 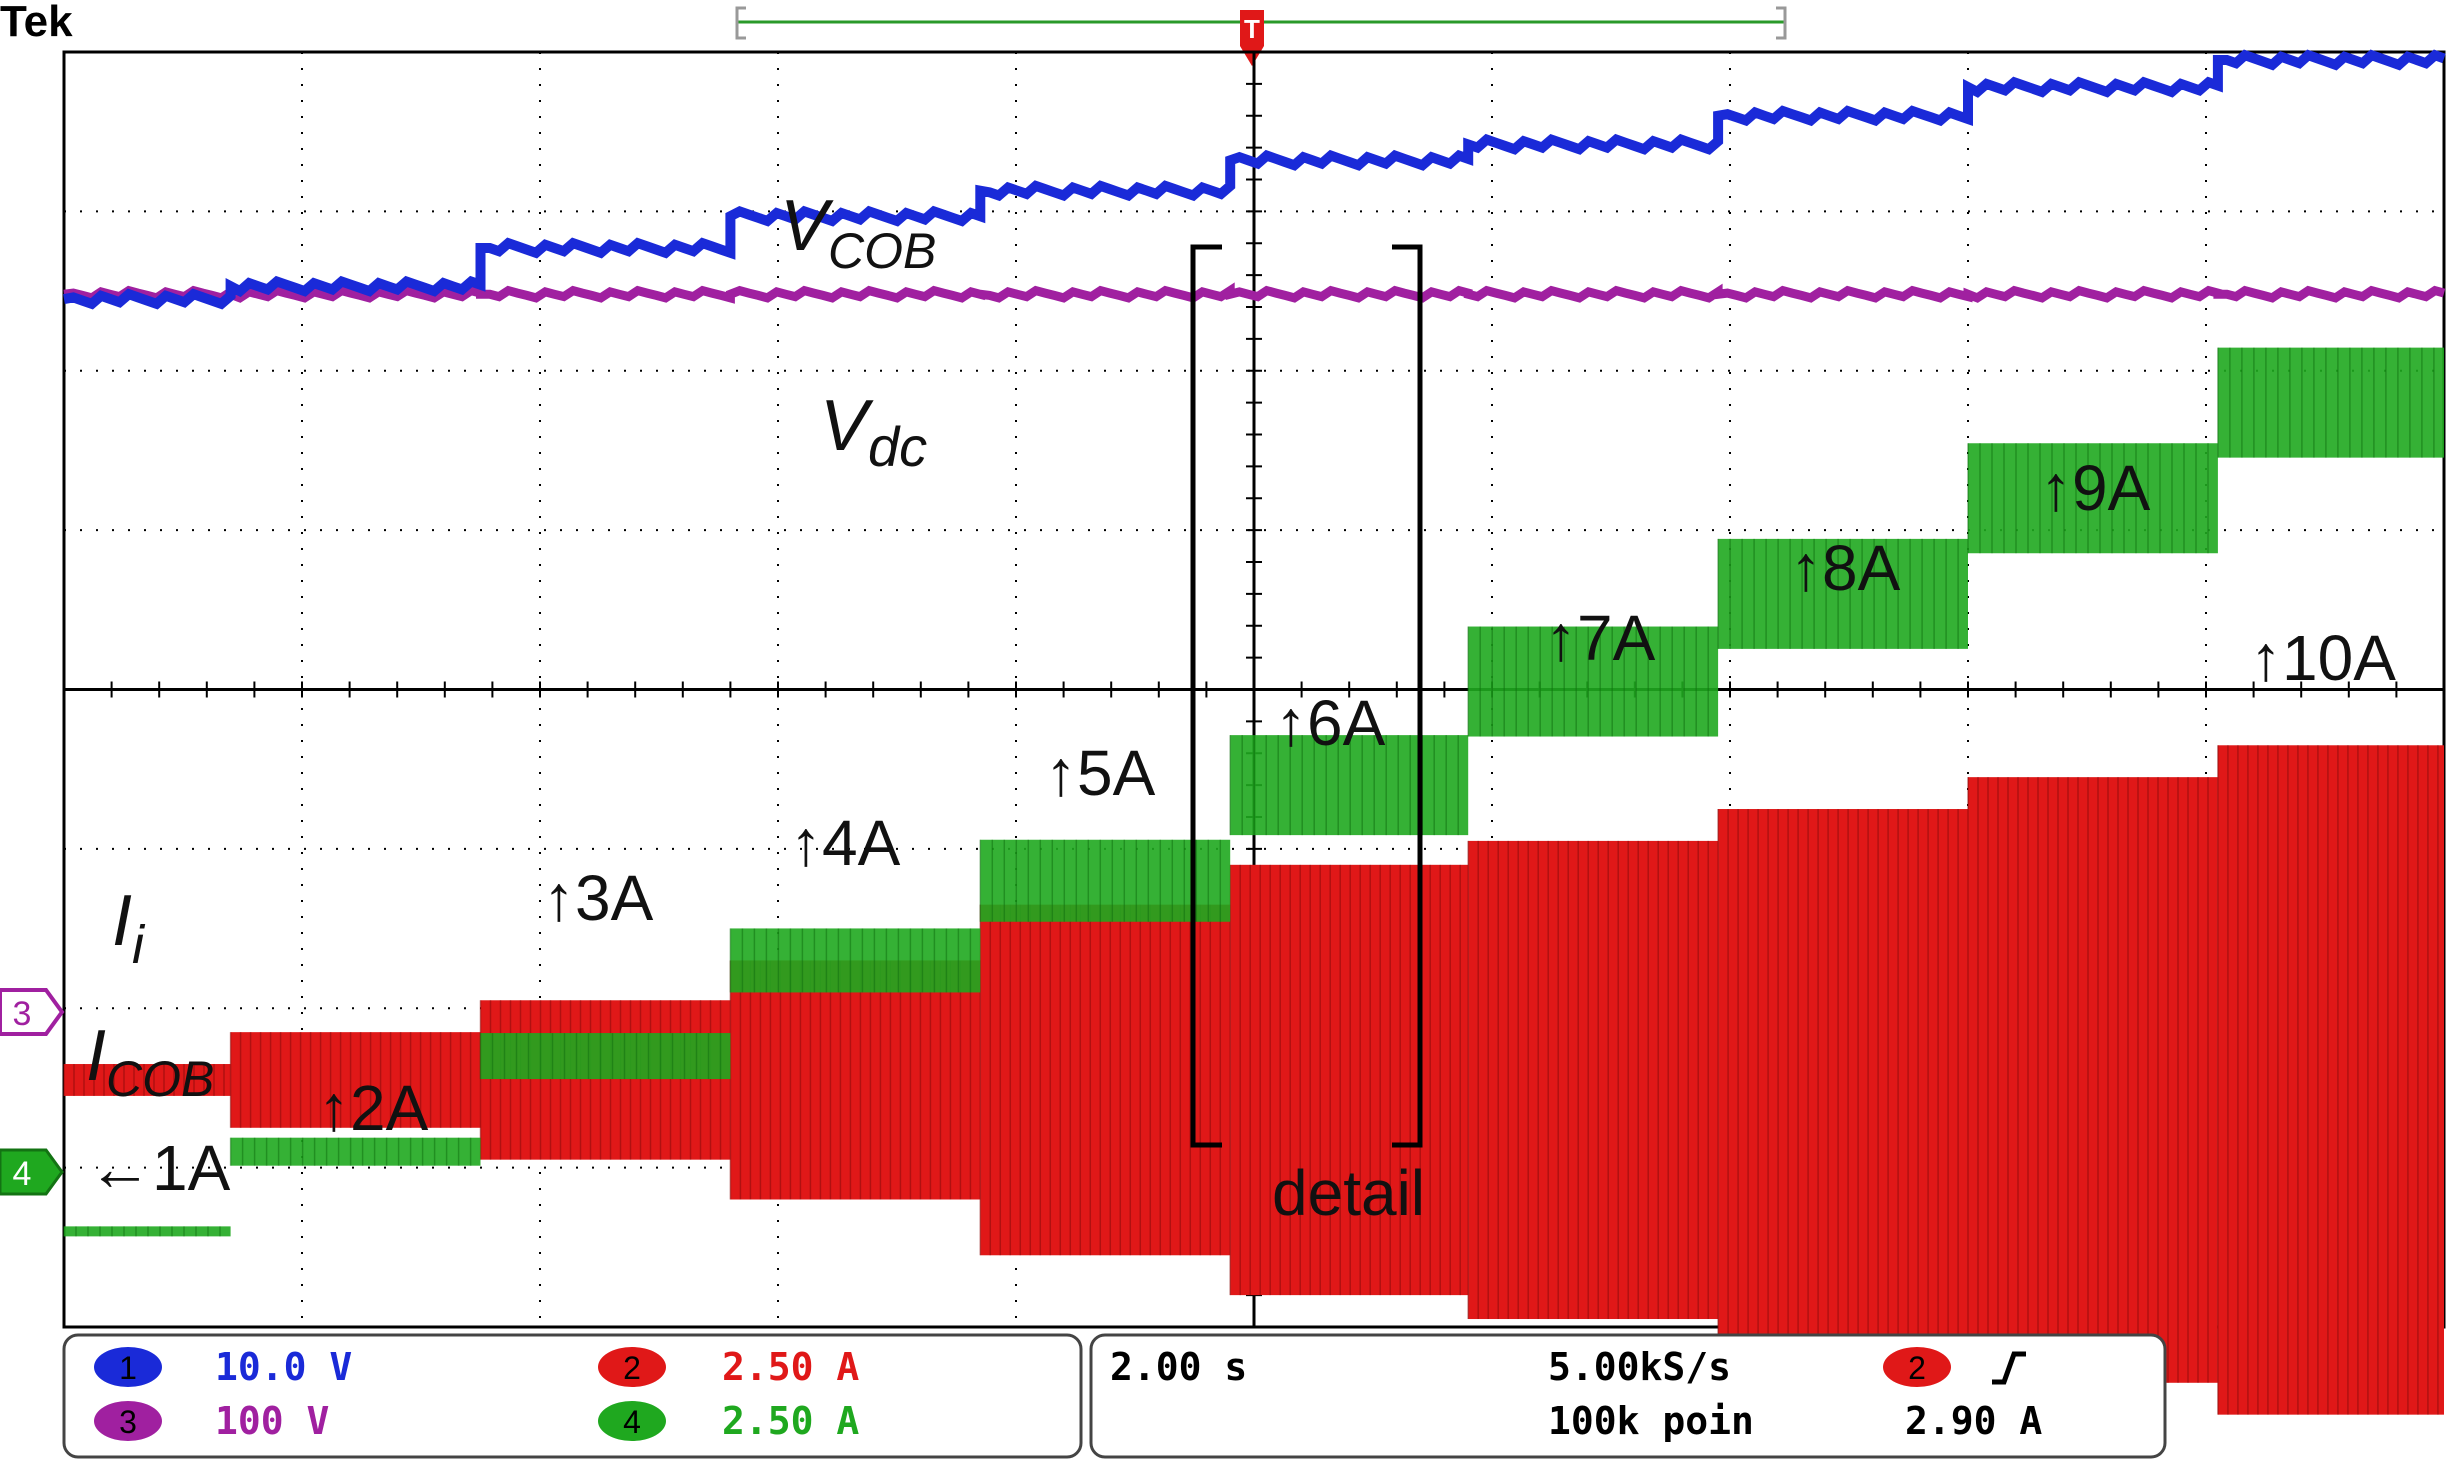 I want to click on trigger-marker-arrow, so click(x=1252, y=56).